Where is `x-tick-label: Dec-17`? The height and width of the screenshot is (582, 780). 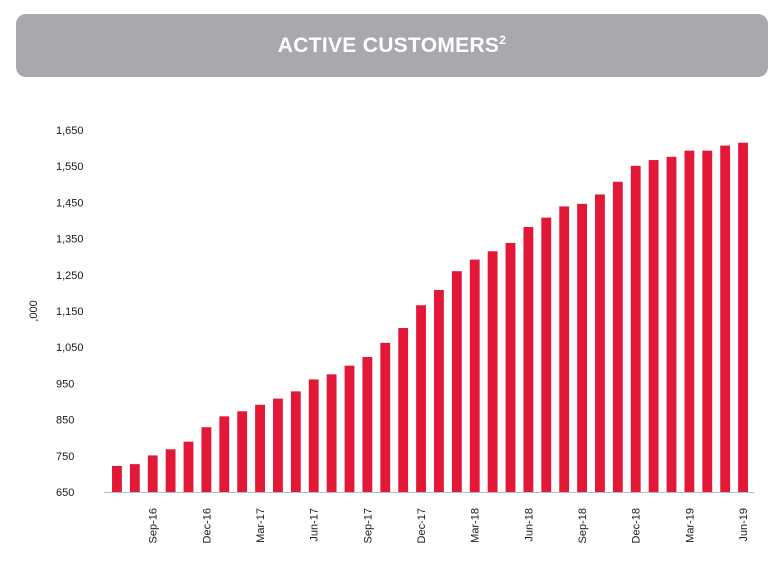 x-tick-label: Dec-17 is located at coordinates (422, 525).